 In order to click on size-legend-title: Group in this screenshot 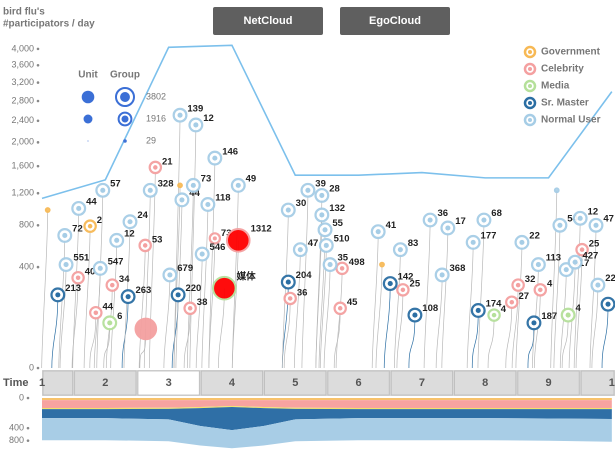, I will do `click(125, 75)`.